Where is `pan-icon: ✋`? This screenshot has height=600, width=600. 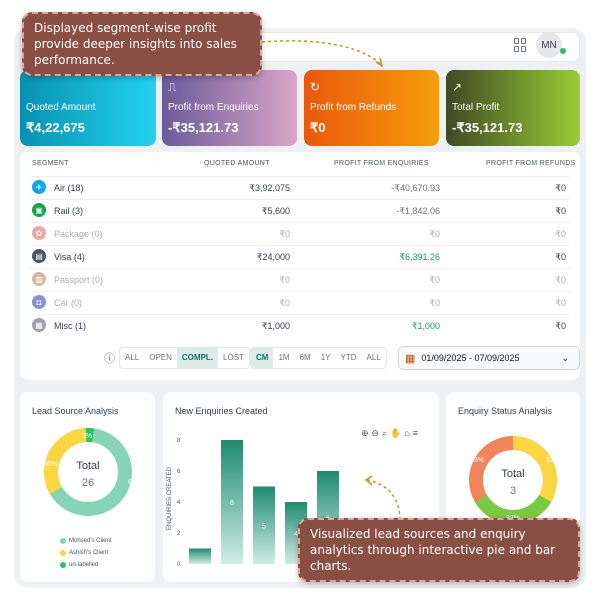
pan-icon: ✋ is located at coordinates (396, 433).